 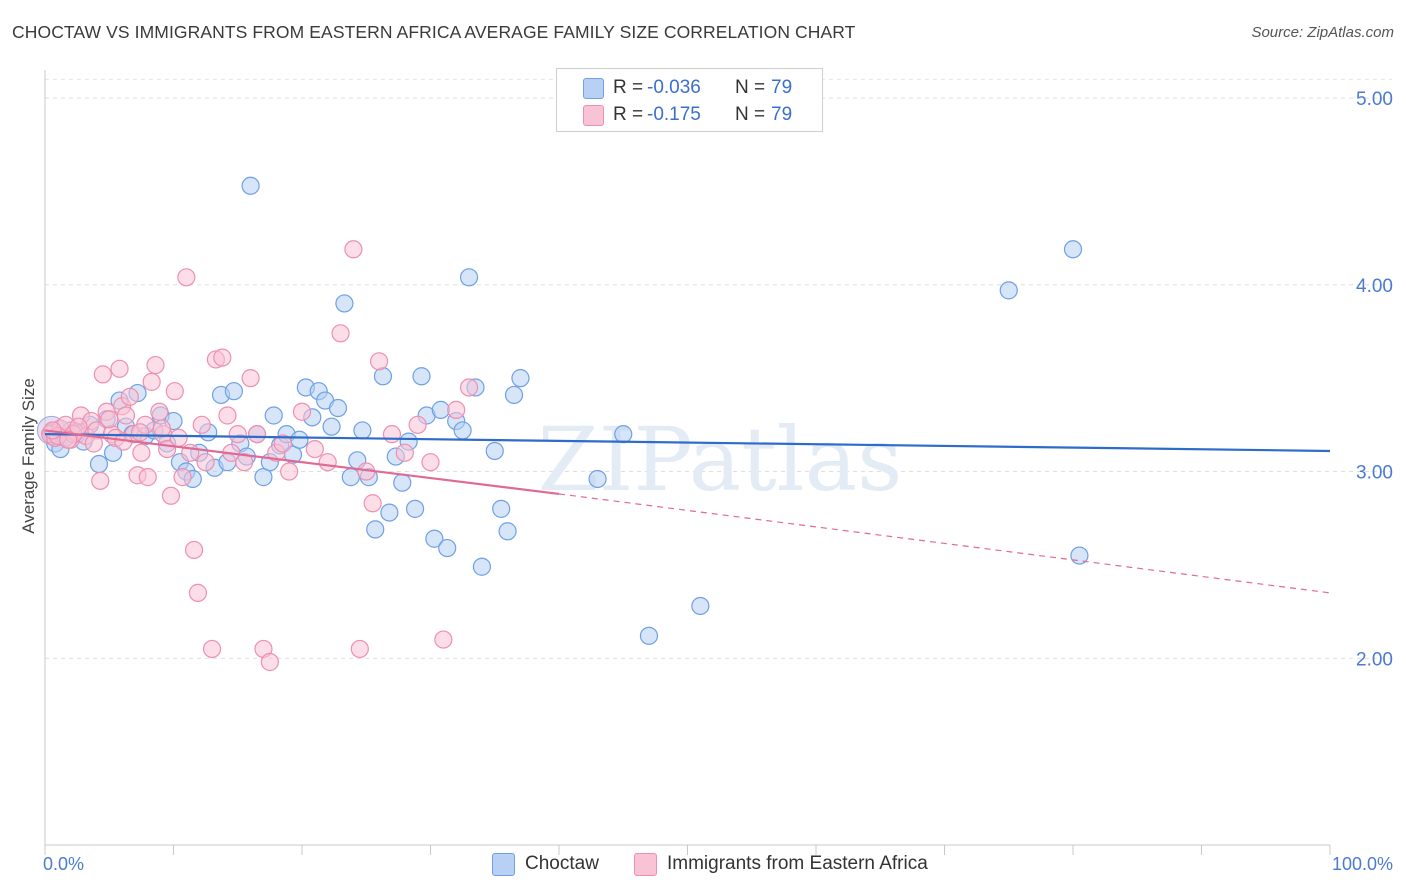 I want to click on y-axis-label: Average Family Size, so click(x=28, y=456).